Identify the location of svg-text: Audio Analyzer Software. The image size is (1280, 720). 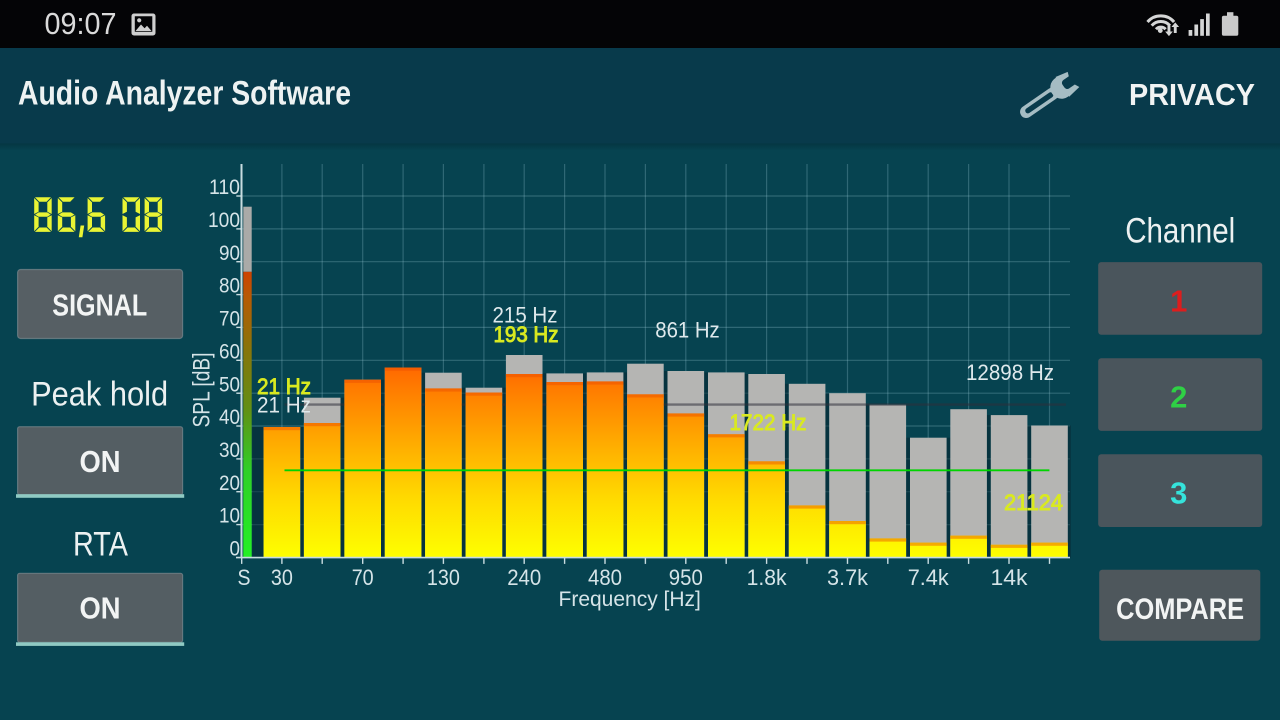
(184, 94).